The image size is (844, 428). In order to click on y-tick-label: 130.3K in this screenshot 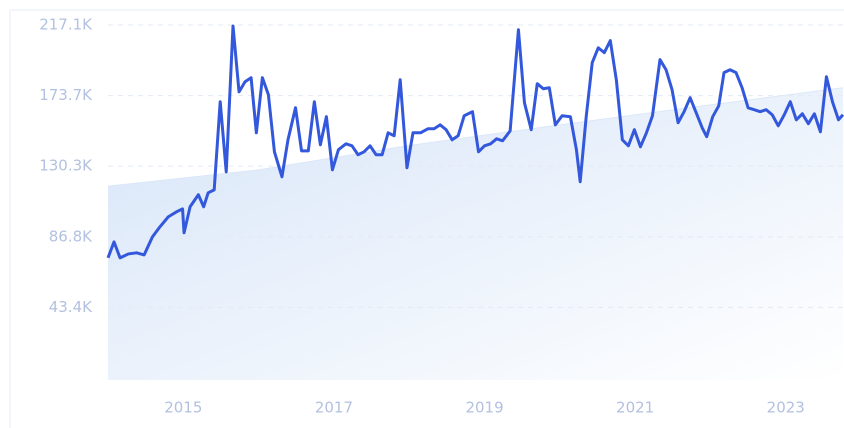, I will do `click(66, 166)`.